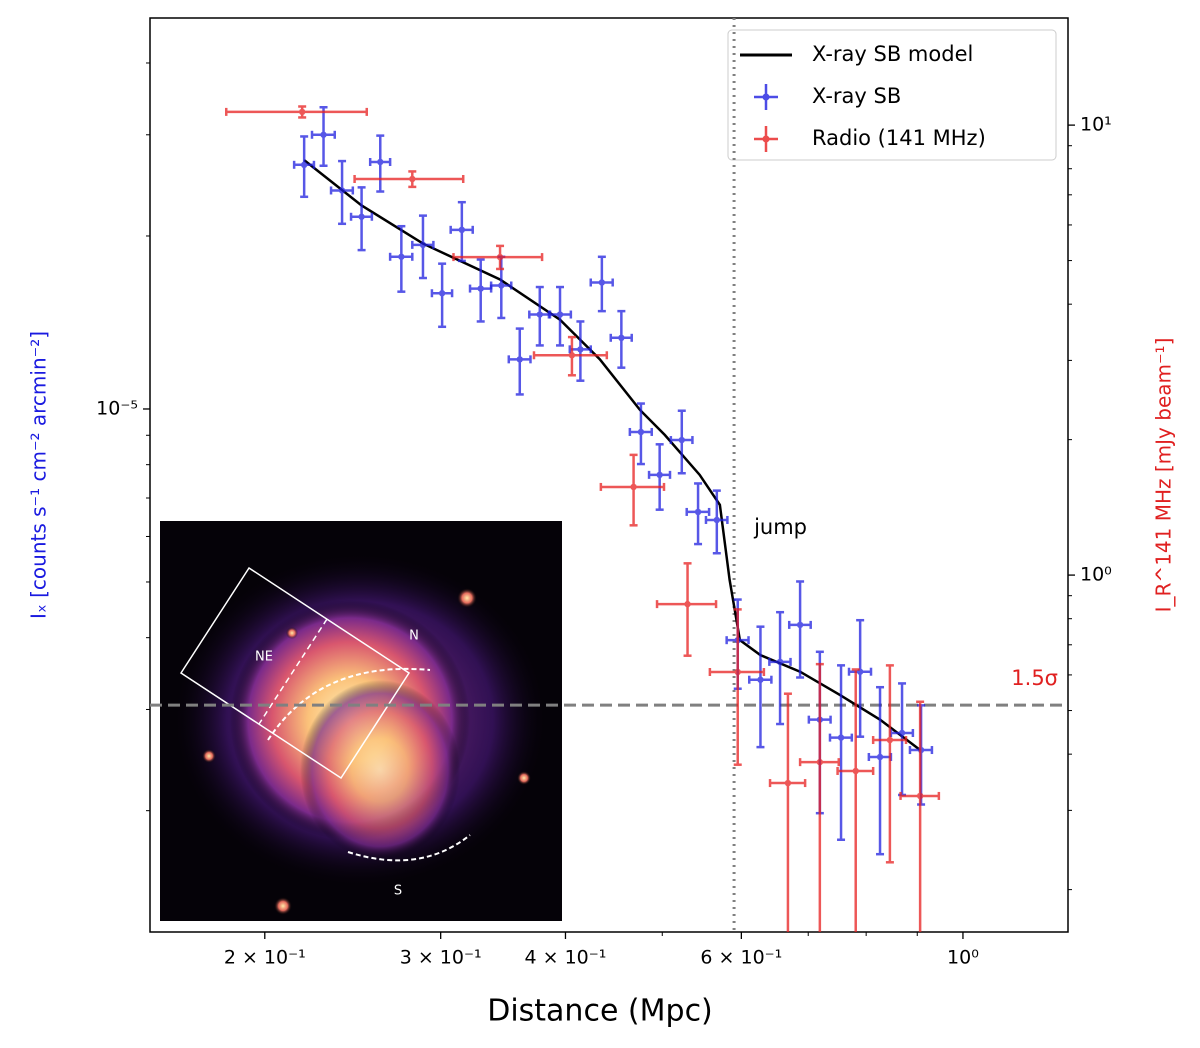 The image size is (1200, 1048). Describe the element at coordinates (117, 408) in the screenshot. I see `y-tick-label: 10⁻⁵` at that location.